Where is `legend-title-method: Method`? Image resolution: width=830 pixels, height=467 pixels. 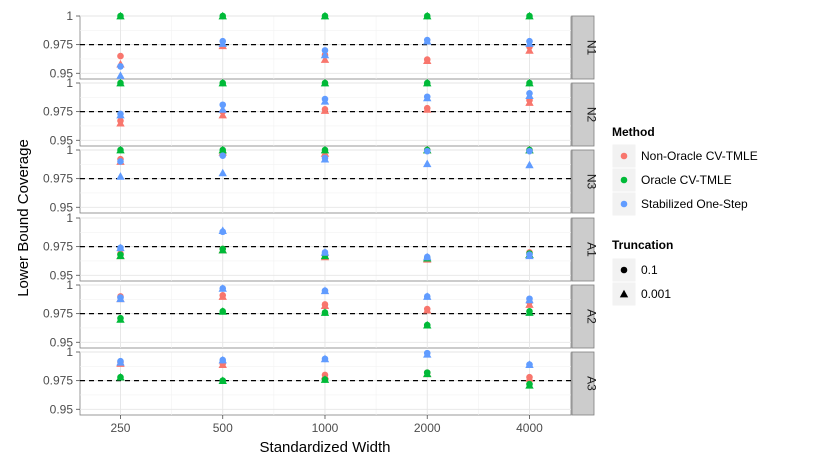 legend-title-method: Method is located at coordinates (633, 132).